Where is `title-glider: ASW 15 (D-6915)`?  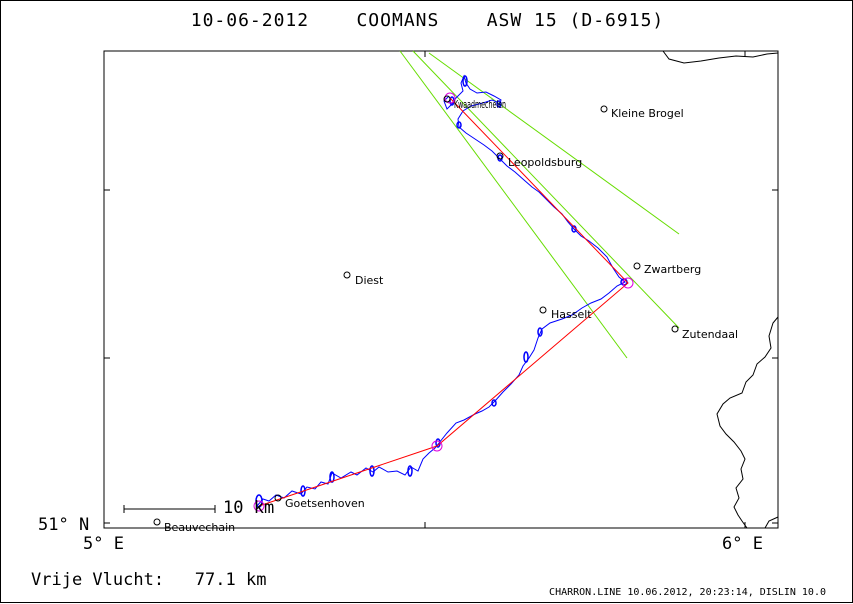
title-glider: ASW 15 (D-6915) is located at coordinates (575, 20).